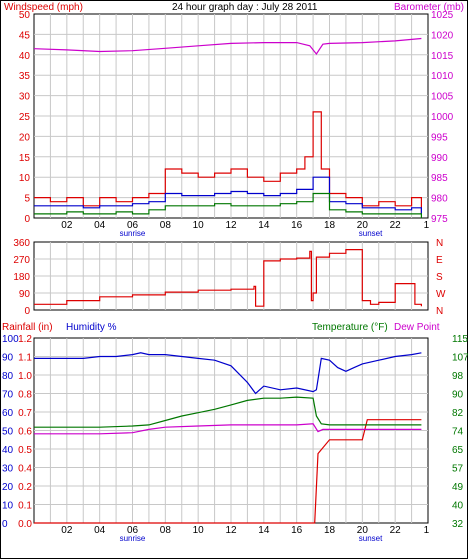  Describe the element at coordinates (91, 327) in the screenshot. I see `humidity-axis-label: Humidity %` at that location.